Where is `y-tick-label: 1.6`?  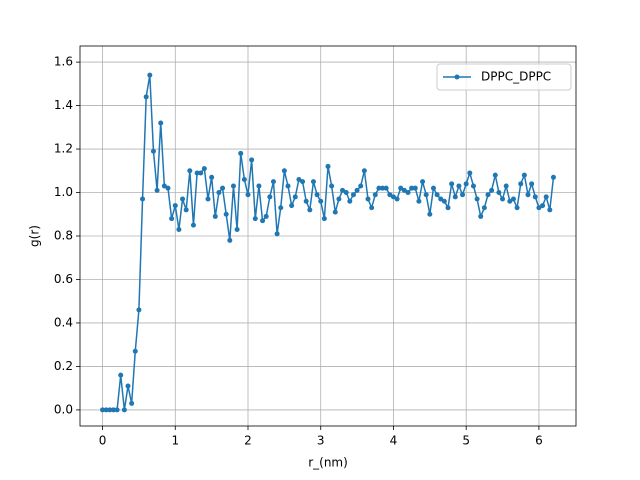 y-tick-label: 1.6 is located at coordinates (63, 62).